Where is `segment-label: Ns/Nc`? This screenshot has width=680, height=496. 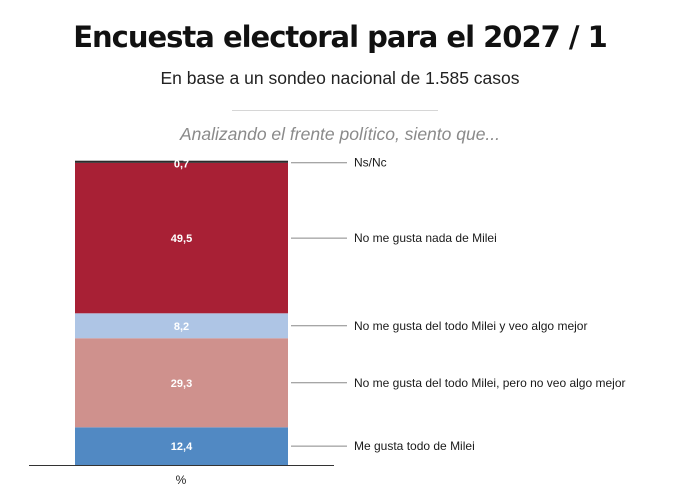 segment-label: Ns/Nc is located at coordinates (370, 163).